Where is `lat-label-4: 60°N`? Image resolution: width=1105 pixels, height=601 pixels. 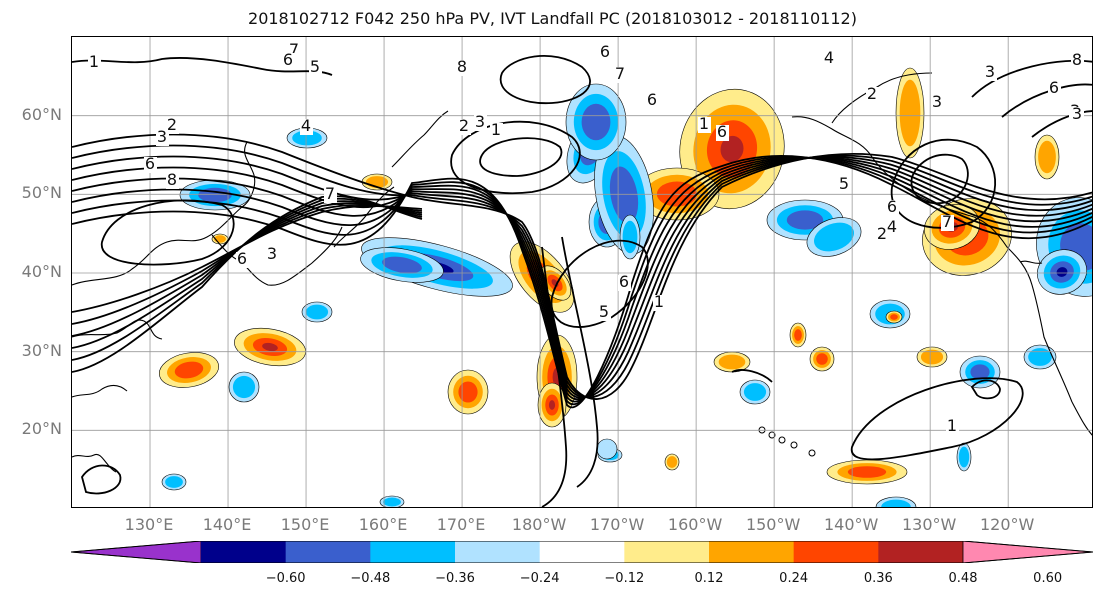
lat-label-4: 60°N is located at coordinates (41, 114).